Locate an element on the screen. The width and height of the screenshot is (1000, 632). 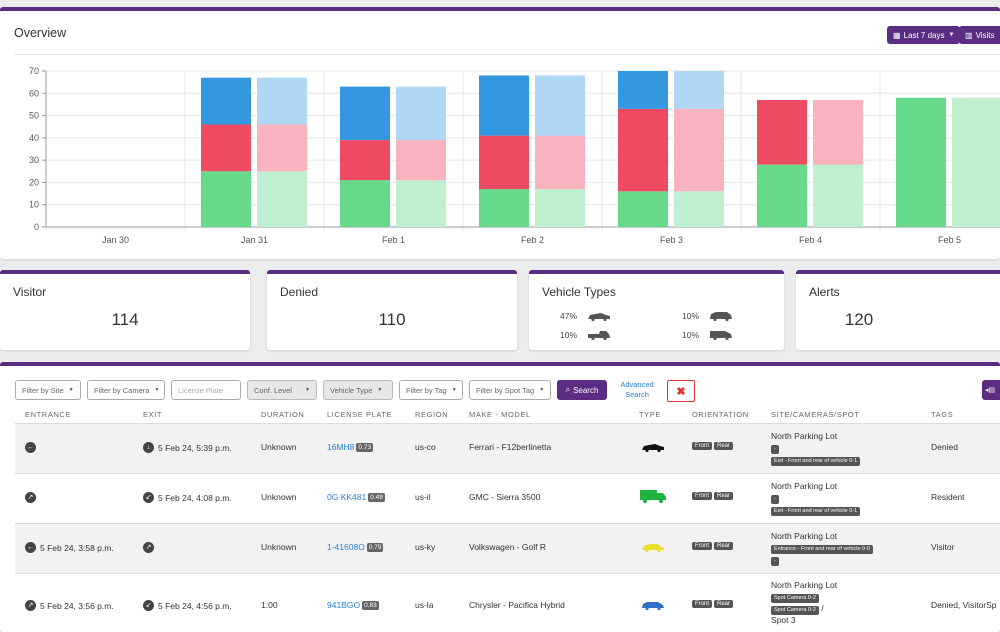
date-range-dropdown: ▦ Last 7 days ▼ is located at coordinates (924, 35).